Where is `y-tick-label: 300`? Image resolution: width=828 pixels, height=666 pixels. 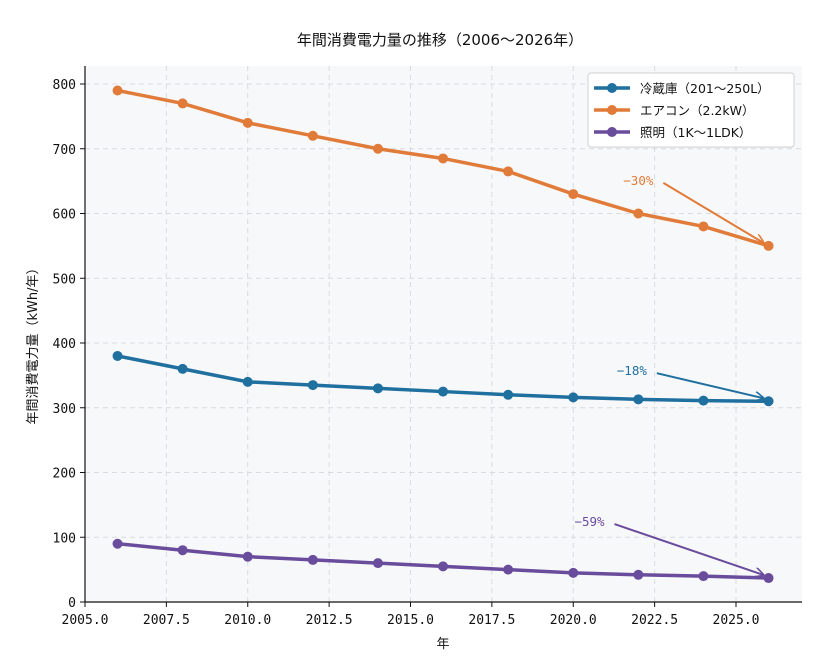 y-tick-label: 300 is located at coordinates (64, 409).